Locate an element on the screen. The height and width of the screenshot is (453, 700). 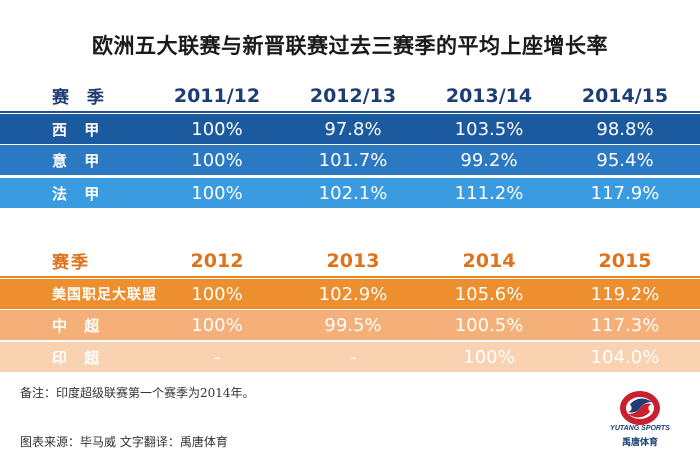
column-header: 2014 is located at coordinates (489, 260).